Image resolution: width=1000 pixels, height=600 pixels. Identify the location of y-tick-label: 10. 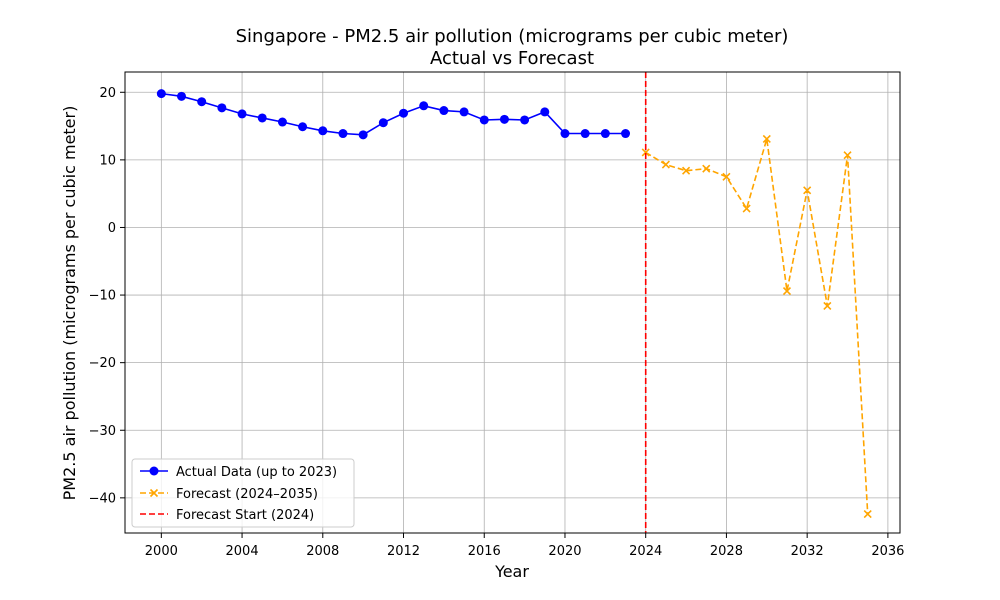
(107, 160).